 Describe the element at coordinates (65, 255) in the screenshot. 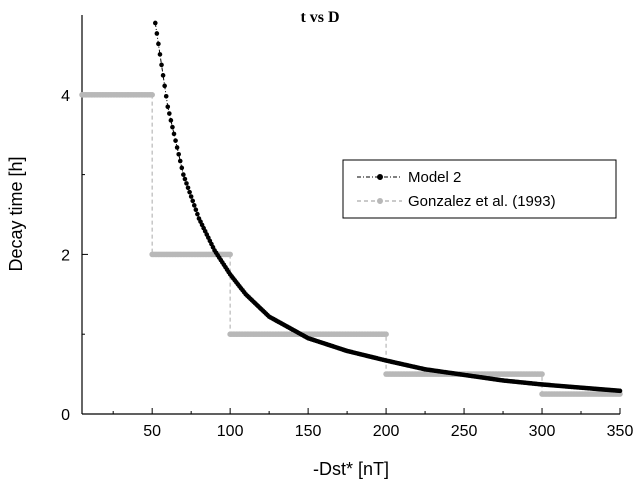

I see `y-tick-label: 2` at that location.